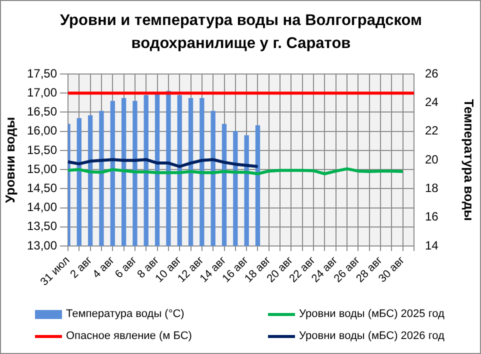  I want to click on y-tick-label: 14,00, so click(42, 207).